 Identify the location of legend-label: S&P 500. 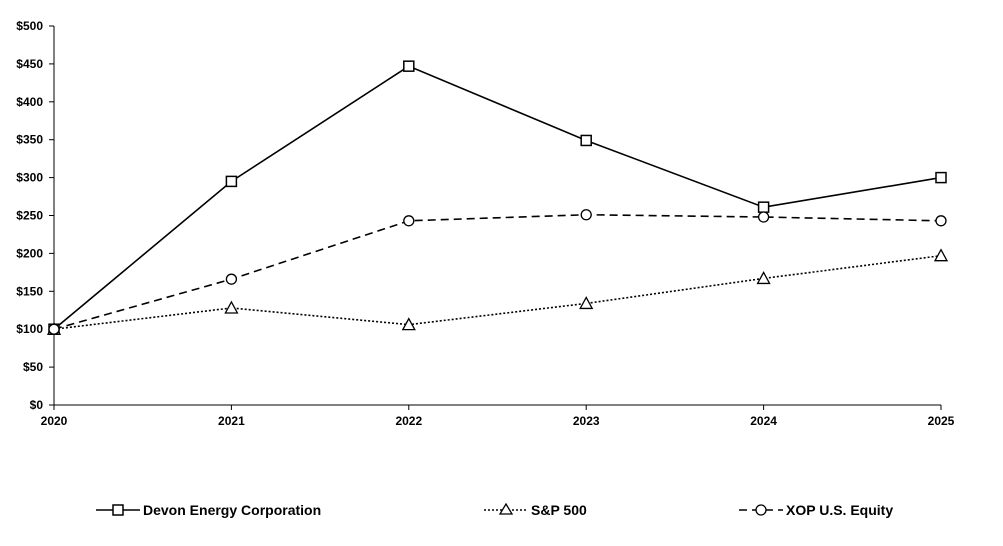
(559, 510).